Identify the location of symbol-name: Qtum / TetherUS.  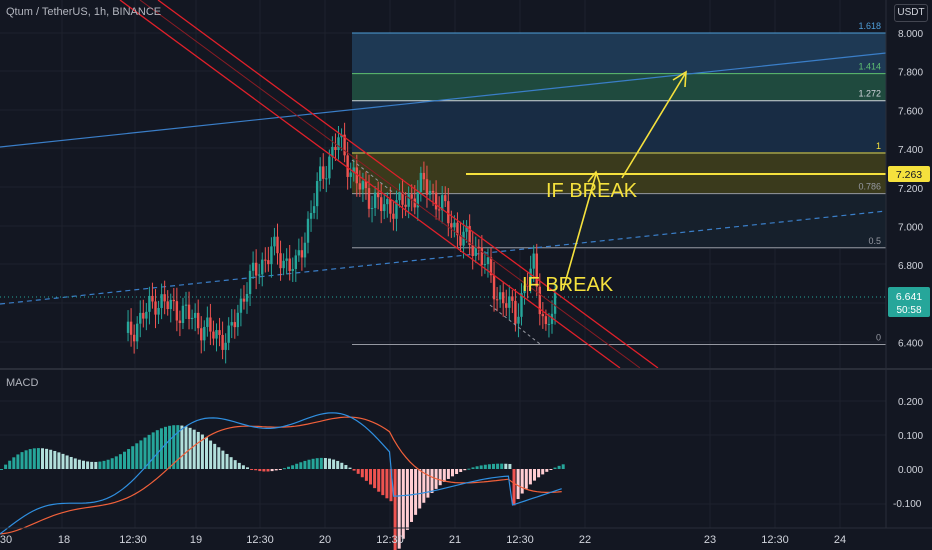
(47, 12).